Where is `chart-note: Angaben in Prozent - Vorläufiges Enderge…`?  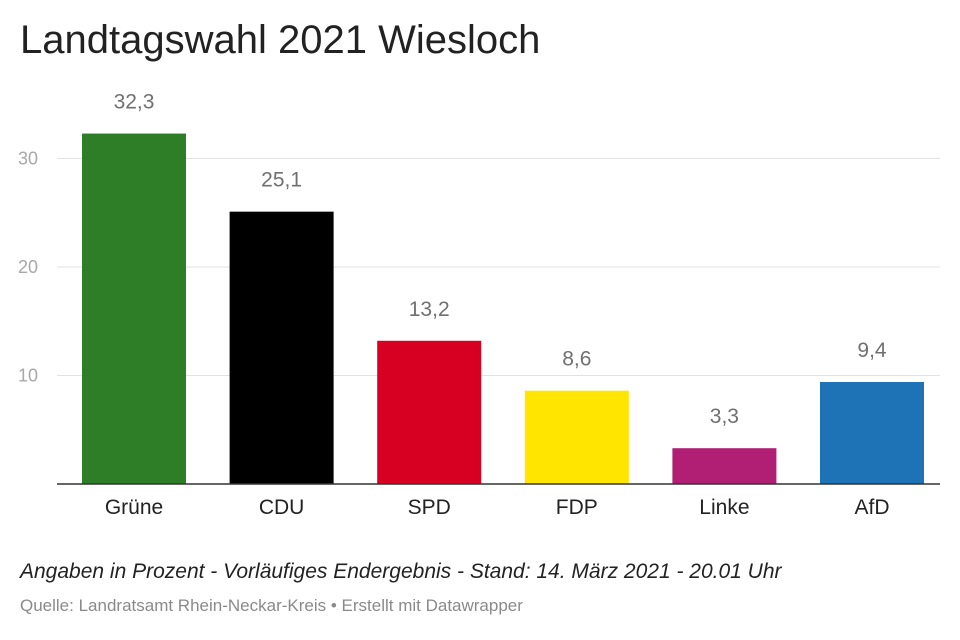 chart-note: Angaben in Prozent - Vorläufiges Enderge… is located at coordinates (401, 571).